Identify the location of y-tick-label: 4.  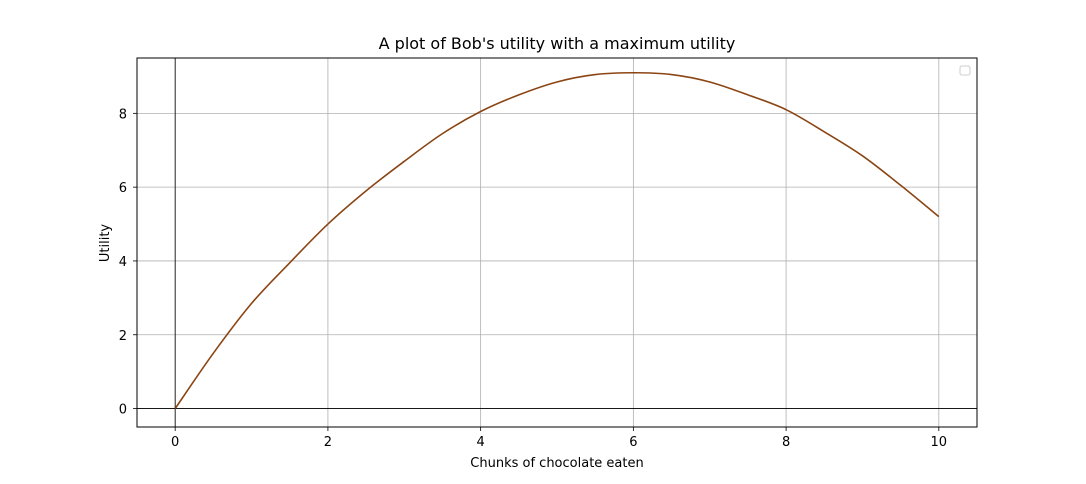
(123, 262).